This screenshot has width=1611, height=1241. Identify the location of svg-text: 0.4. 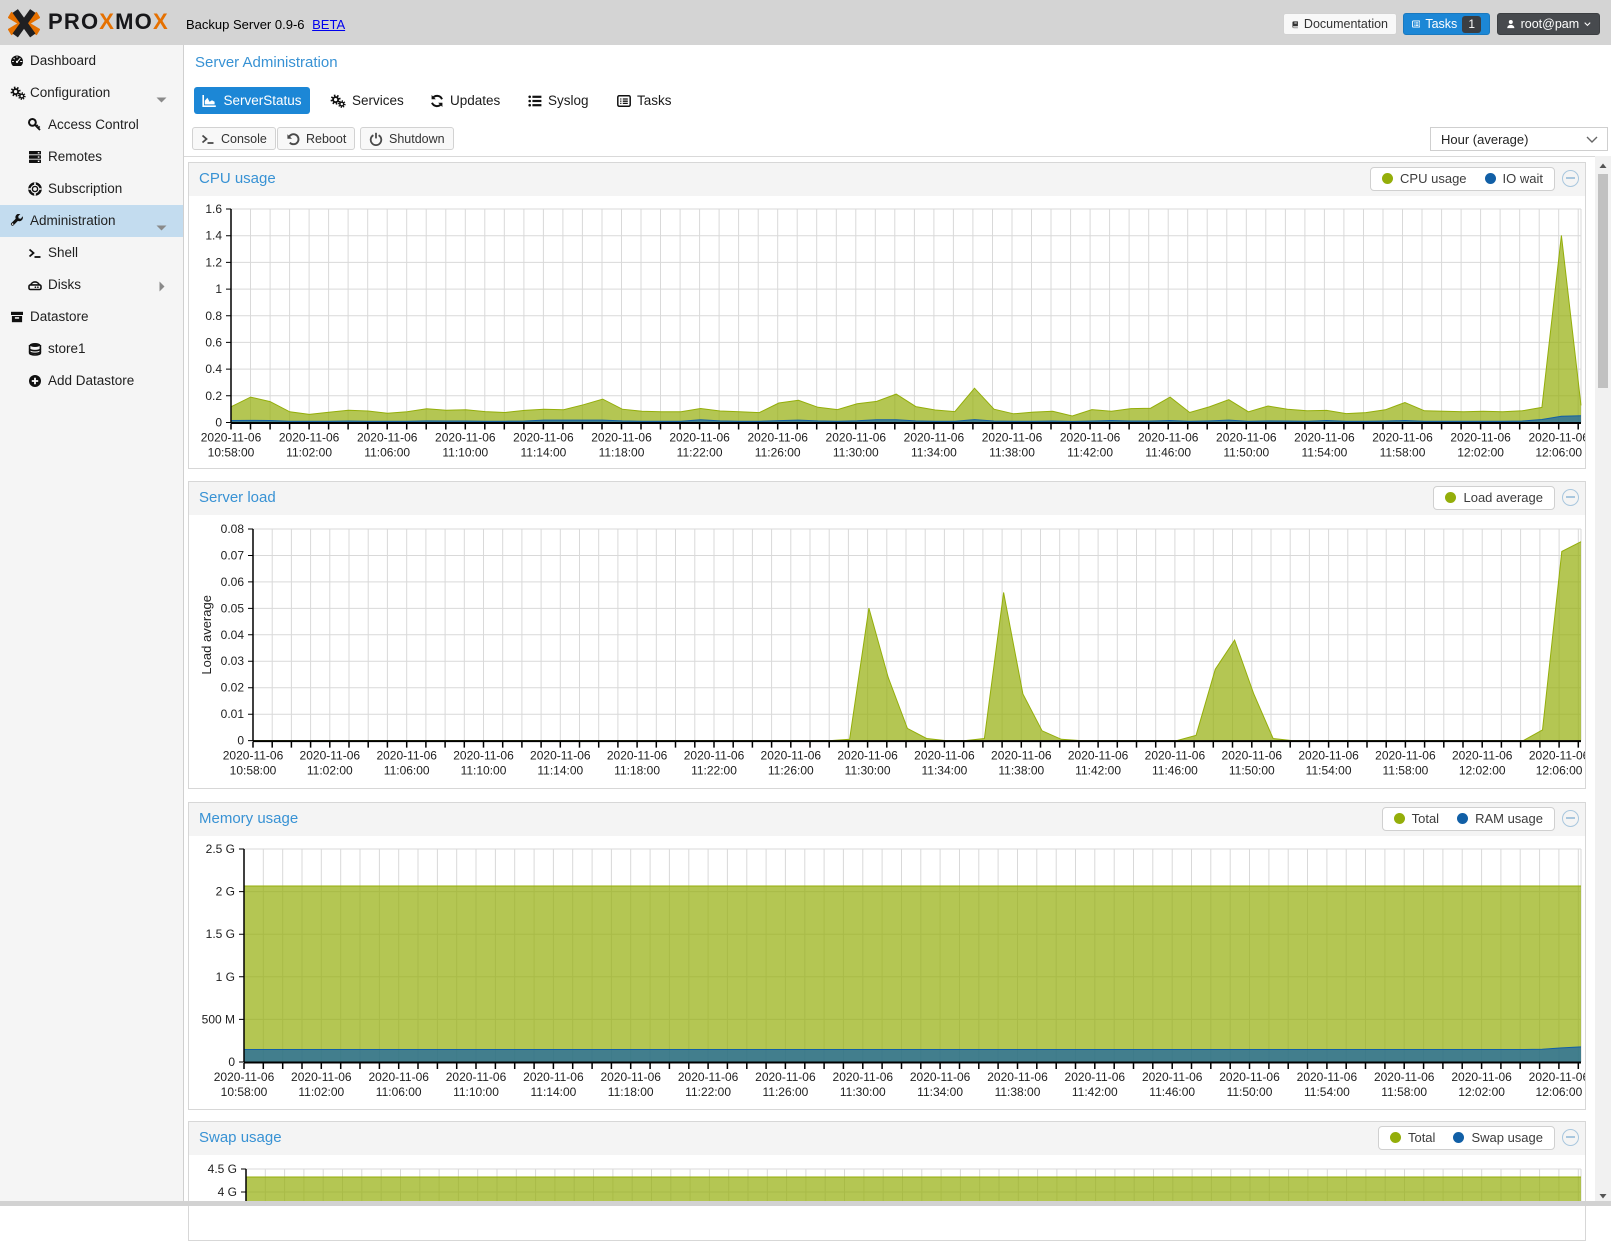
(213, 369).